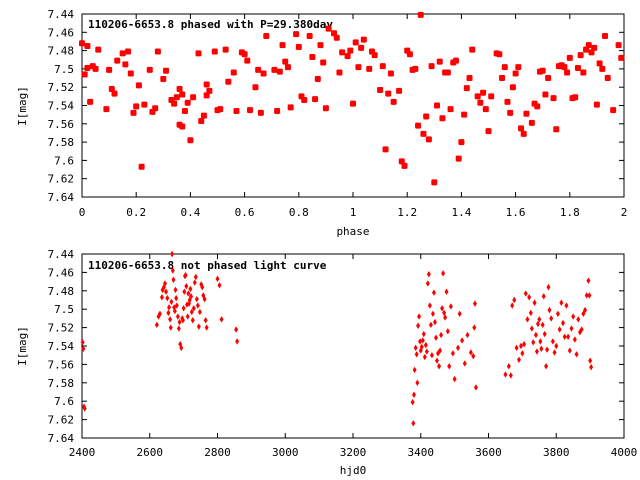  I want to click on plot-title: 110206-6653.8 phased with P=29.380day, so click(210, 24).